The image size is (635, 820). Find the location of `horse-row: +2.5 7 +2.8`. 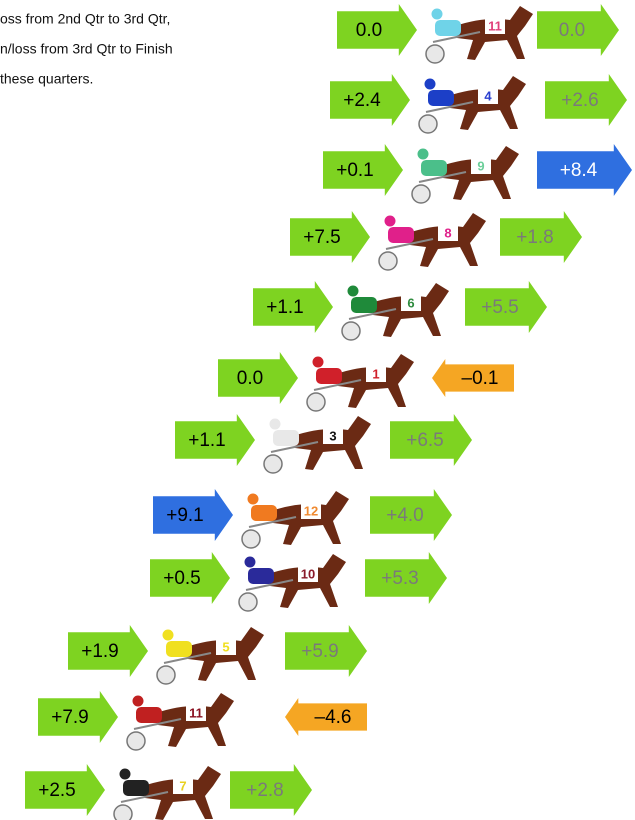

horse-row: +2.5 7 +2.8 is located at coordinates (168, 792).